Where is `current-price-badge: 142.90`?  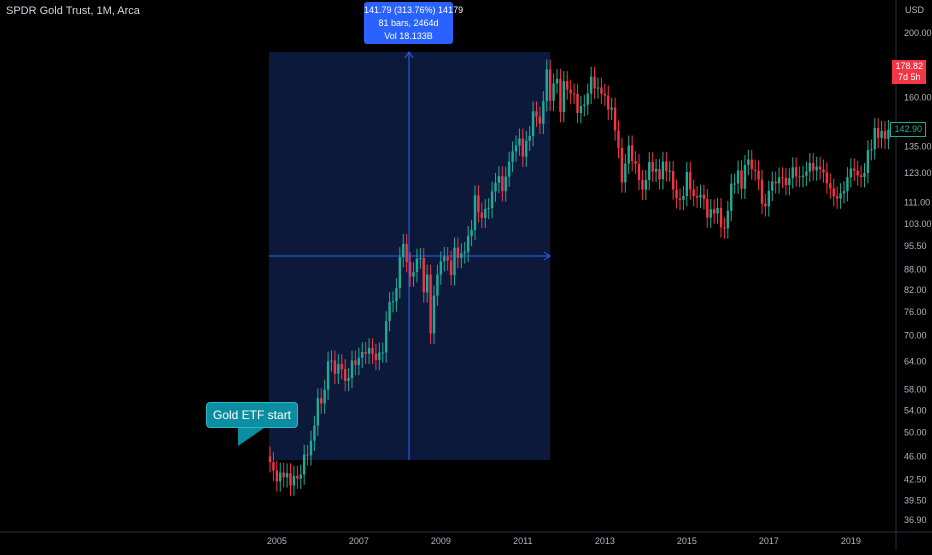 current-price-badge: 142.90 is located at coordinates (908, 129).